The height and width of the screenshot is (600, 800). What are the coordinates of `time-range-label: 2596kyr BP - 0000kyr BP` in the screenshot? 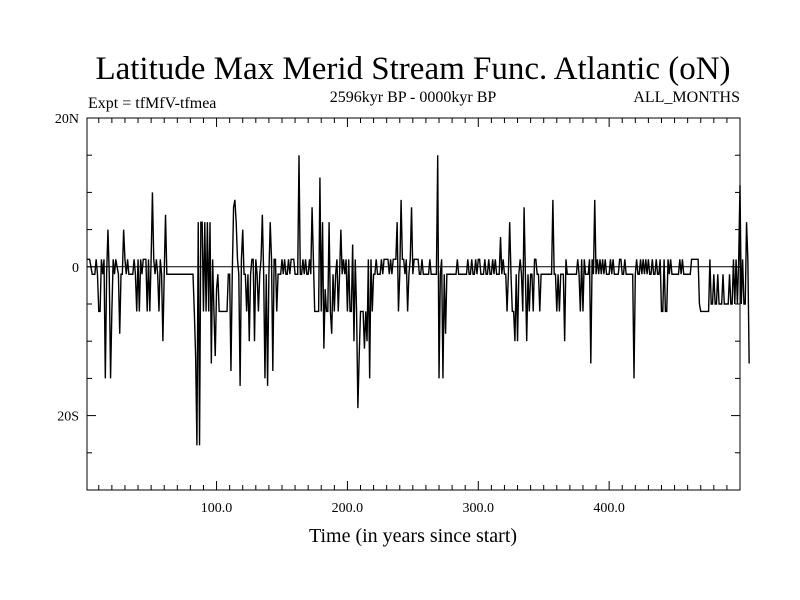 It's located at (413, 97).